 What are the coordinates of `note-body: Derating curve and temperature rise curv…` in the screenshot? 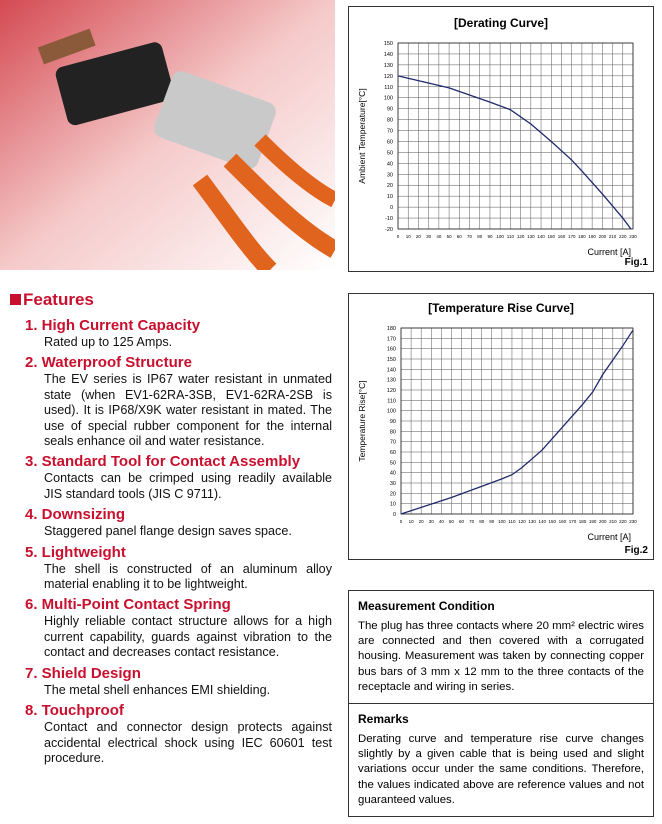 It's located at (501, 769).